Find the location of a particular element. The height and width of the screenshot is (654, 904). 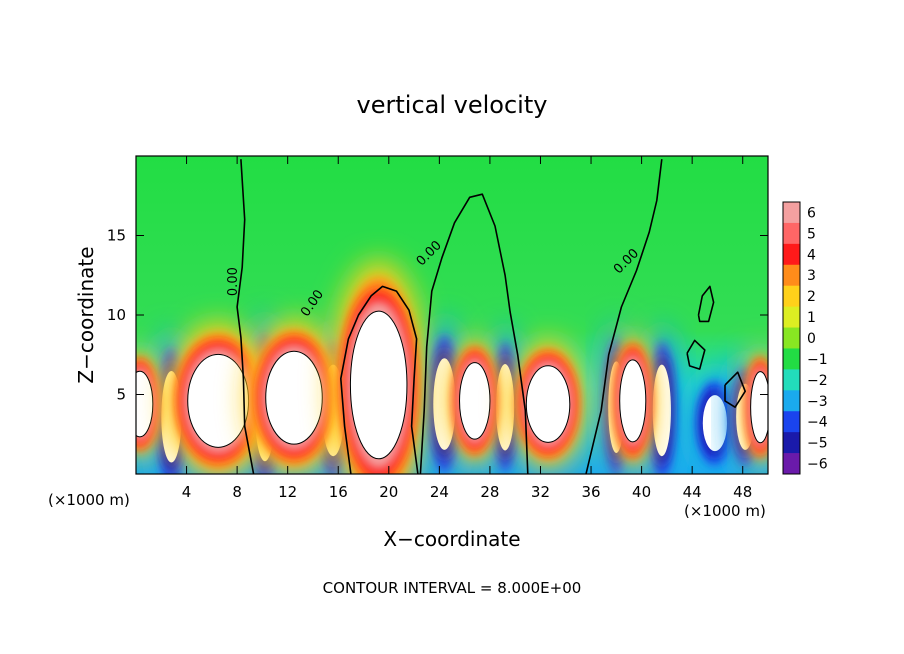

x-tick-label: 20 is located at coordinates (388, 492).